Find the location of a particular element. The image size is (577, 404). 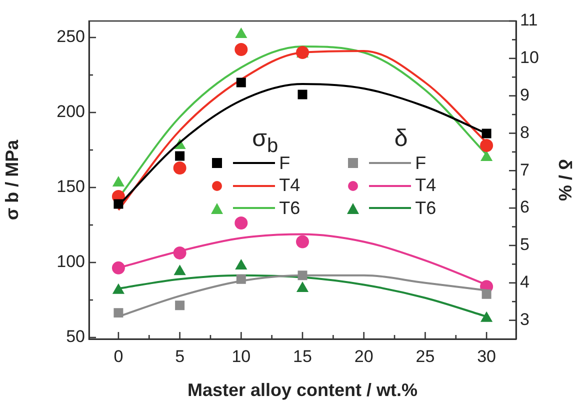

y-tick-label: 100 is located at coordinates (70, 262).